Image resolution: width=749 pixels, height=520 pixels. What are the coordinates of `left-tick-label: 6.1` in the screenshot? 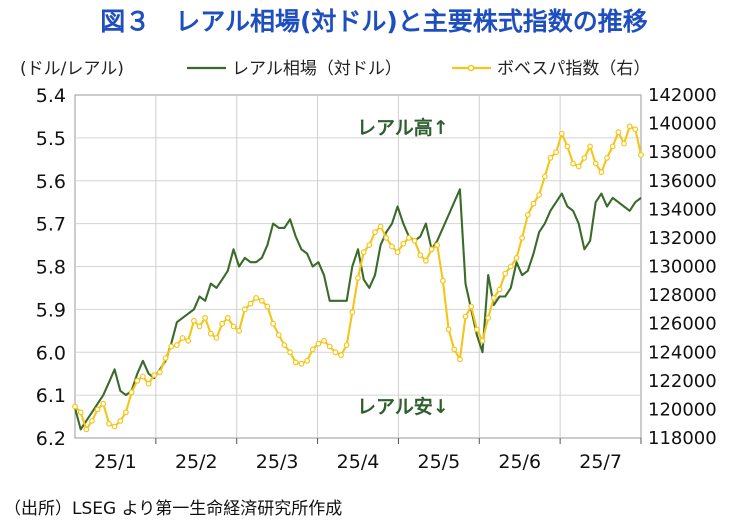 It's located at (51, 396).